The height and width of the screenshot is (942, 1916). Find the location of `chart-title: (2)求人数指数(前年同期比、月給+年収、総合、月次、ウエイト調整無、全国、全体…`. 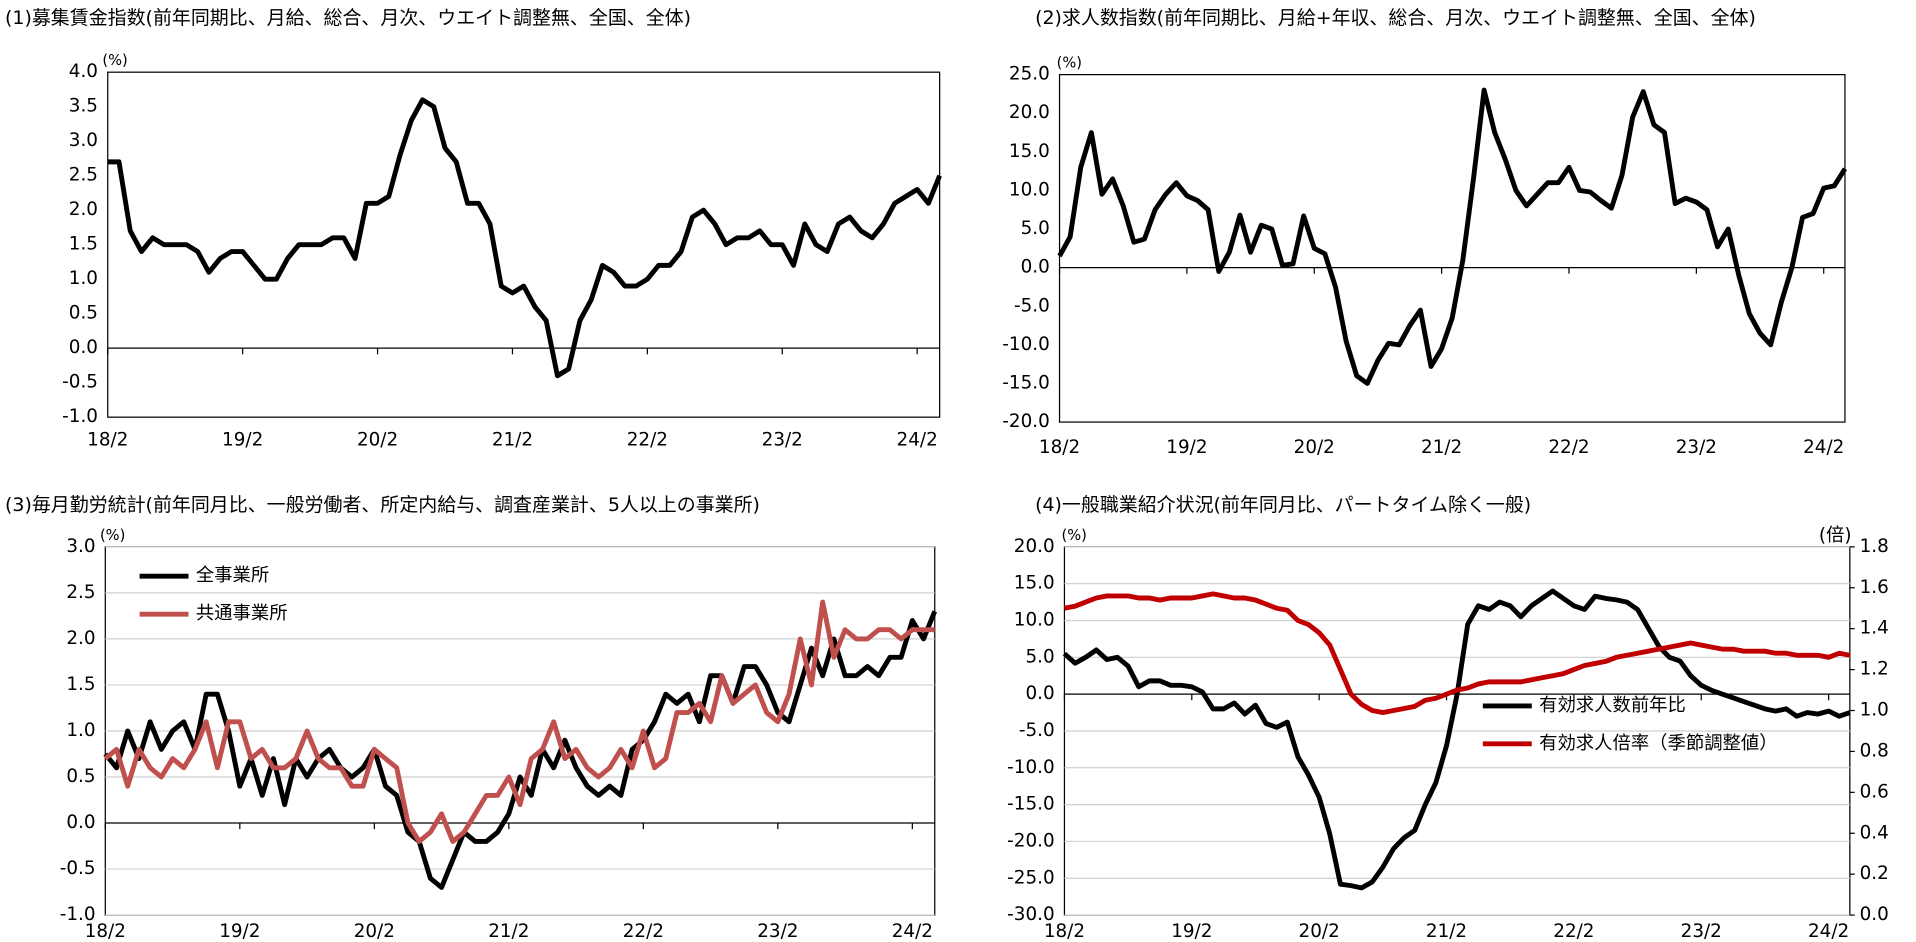

chart-title: (2)求人数指数(前年同期比、月給+年収、総合、月次、ウエイト調整無、全国、全体… is located at coordinates (1395, 18).